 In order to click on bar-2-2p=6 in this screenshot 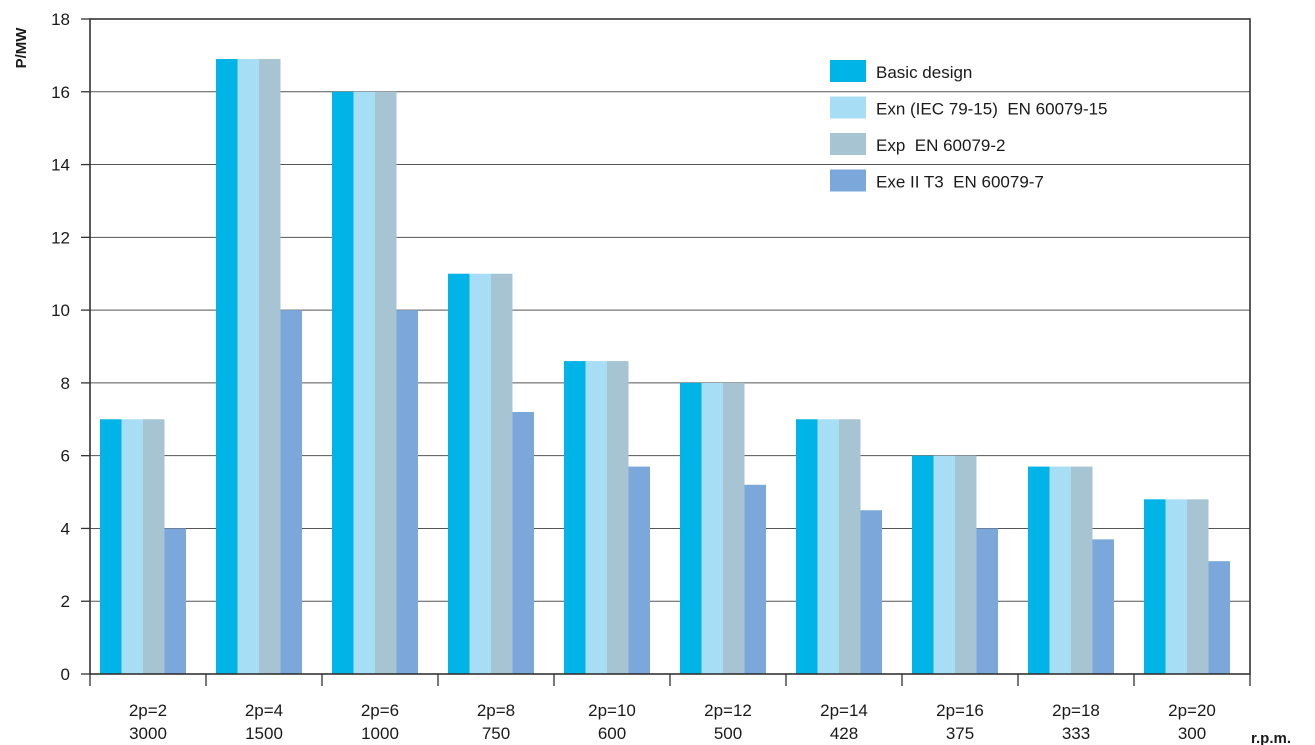, I will do `click(364, 383)`.